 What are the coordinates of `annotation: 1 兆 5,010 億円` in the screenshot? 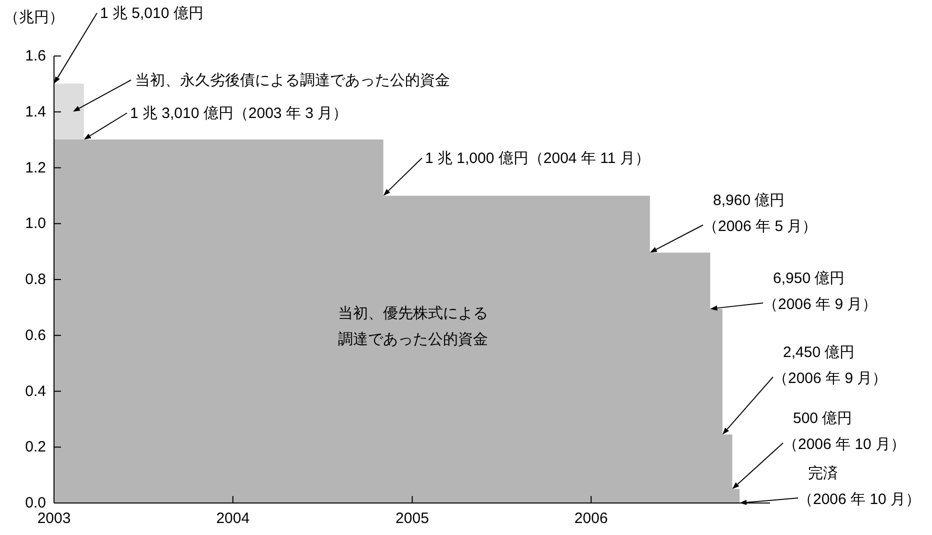 It's located at (152, 13).